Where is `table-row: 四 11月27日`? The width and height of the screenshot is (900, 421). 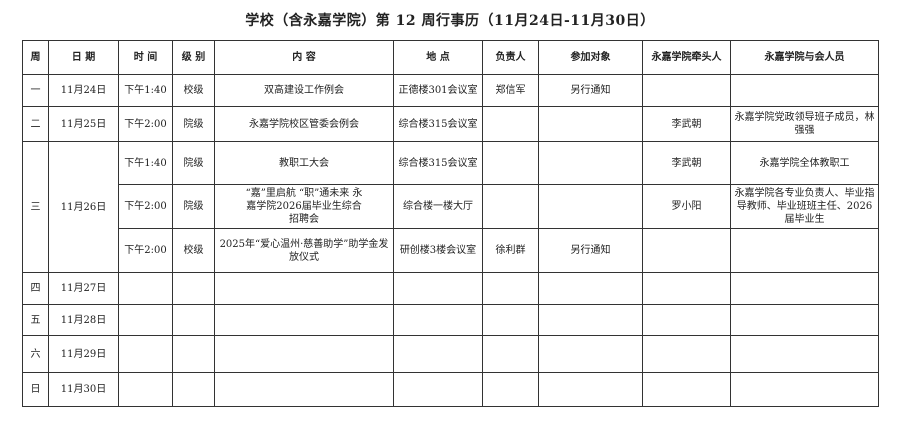
table-row: 四 11月27日 is located at coordinates (450, 288).